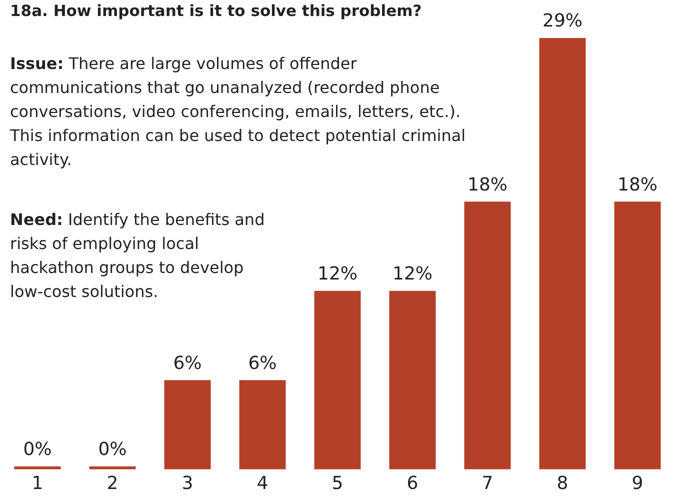  What do you see at coordinates (562, 21) in the screenshot?
I see `data-label: 29%` at bounding box center [562, 21].